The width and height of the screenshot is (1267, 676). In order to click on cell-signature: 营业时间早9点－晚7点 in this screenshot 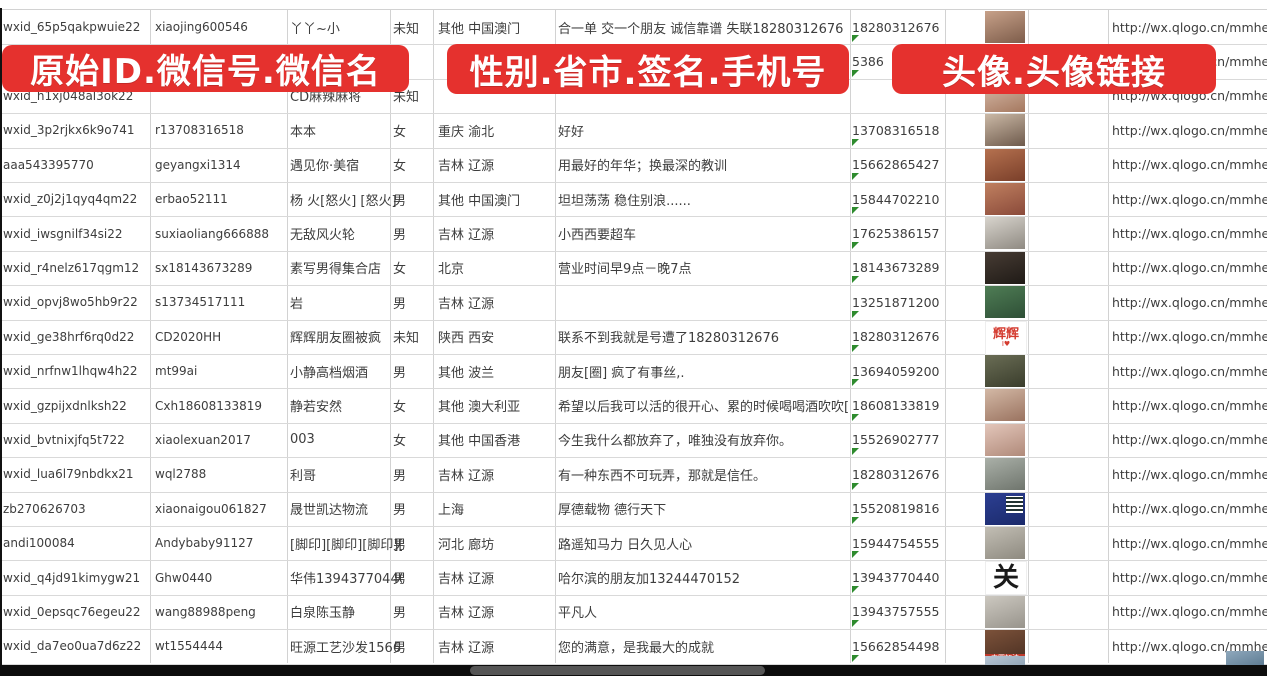, I will do `click(625, 270)`.